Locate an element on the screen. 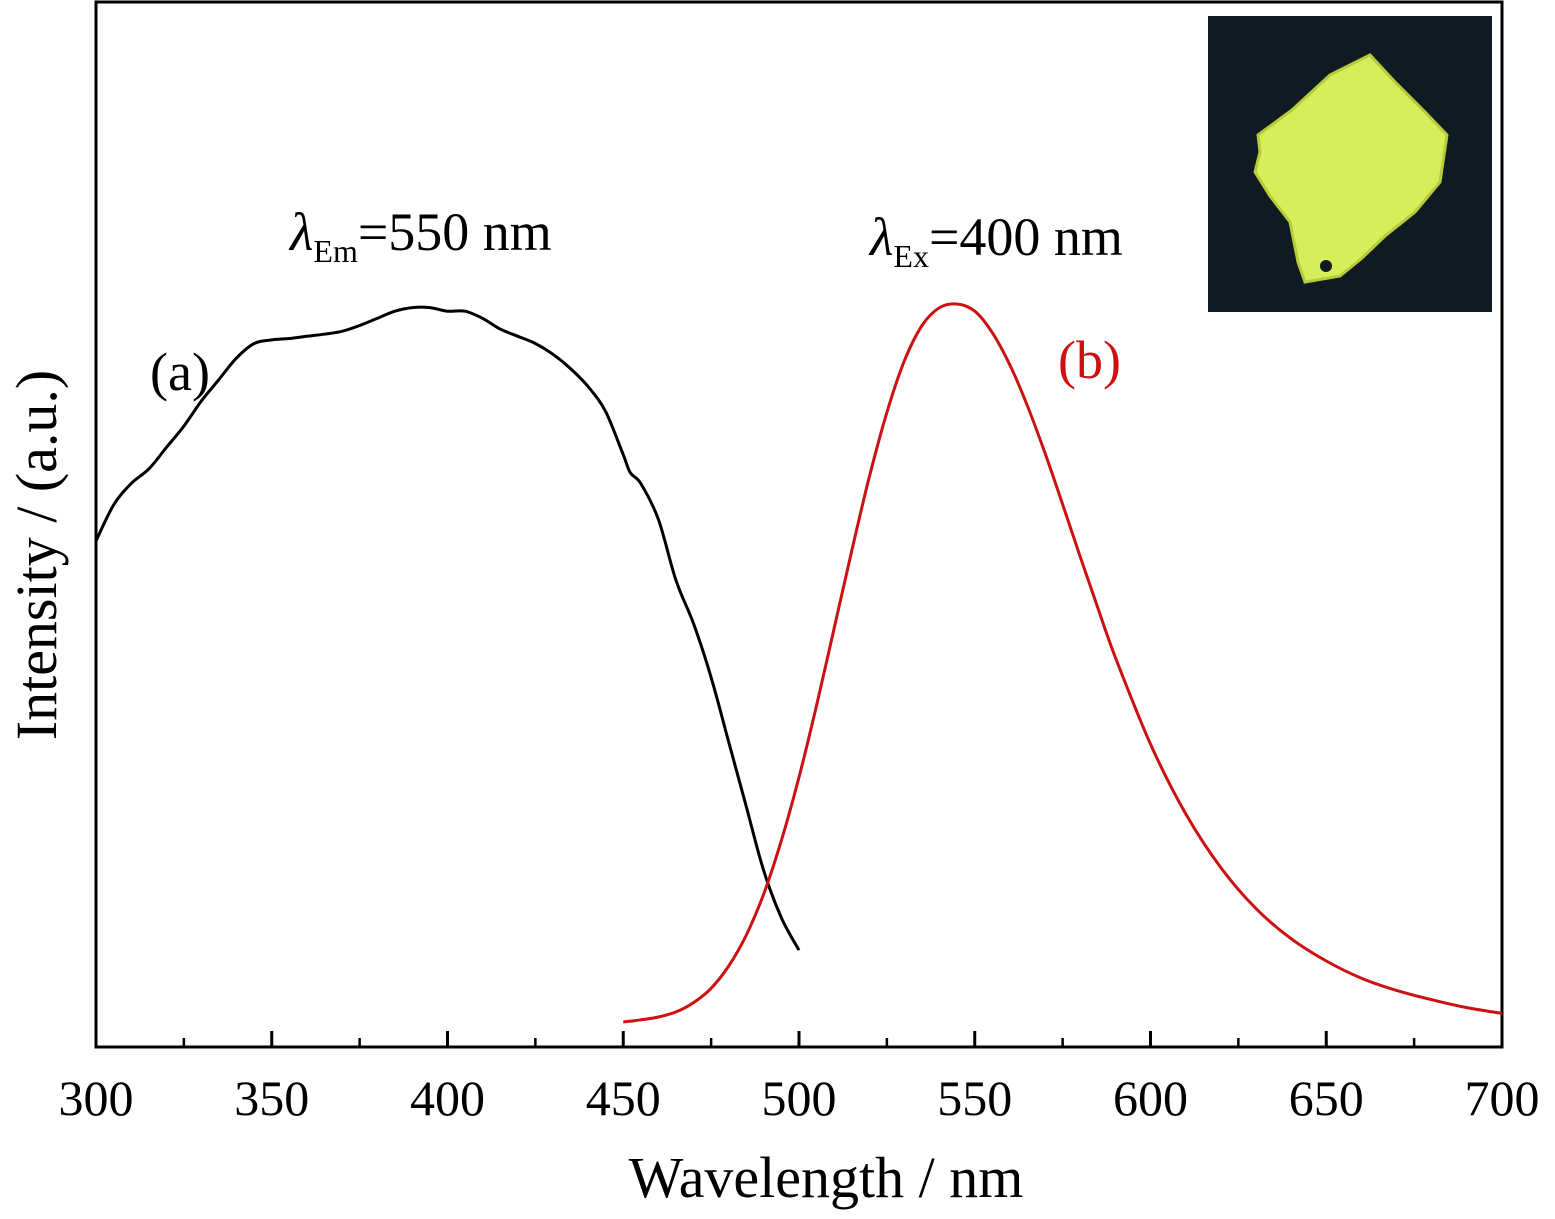  inset-photo-sample is located at coordinates (1351, 168).